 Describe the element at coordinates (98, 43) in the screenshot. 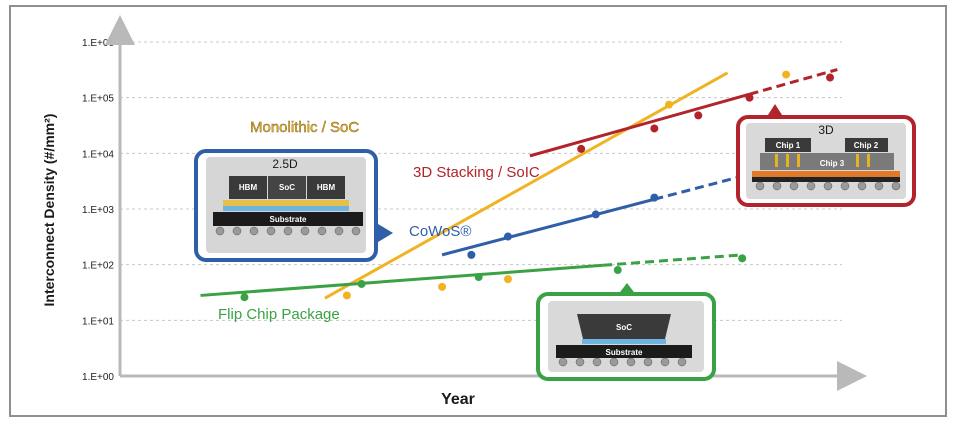

I see `y-tick-label: 1.E+06` at that location.